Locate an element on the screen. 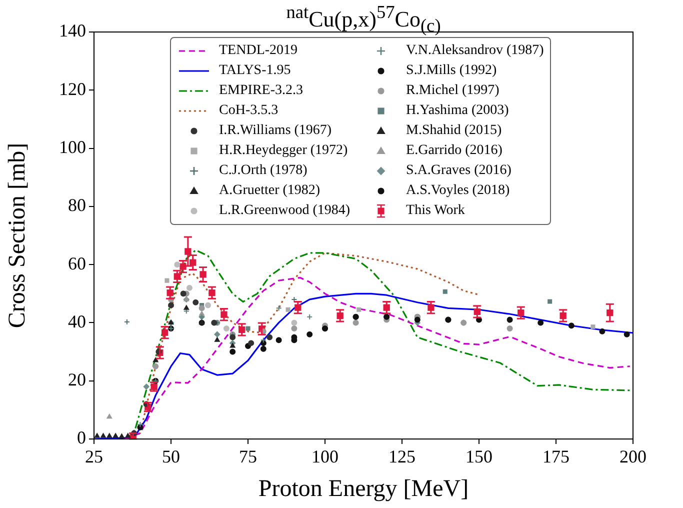  legend-label: EMPIRE-3.2.3 is located at coordinates (261, 91).